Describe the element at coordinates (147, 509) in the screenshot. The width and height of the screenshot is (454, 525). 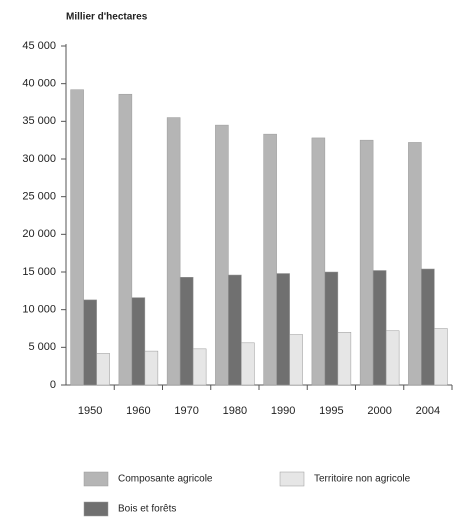
I see `legend-label: Bois et forêts` at that location.